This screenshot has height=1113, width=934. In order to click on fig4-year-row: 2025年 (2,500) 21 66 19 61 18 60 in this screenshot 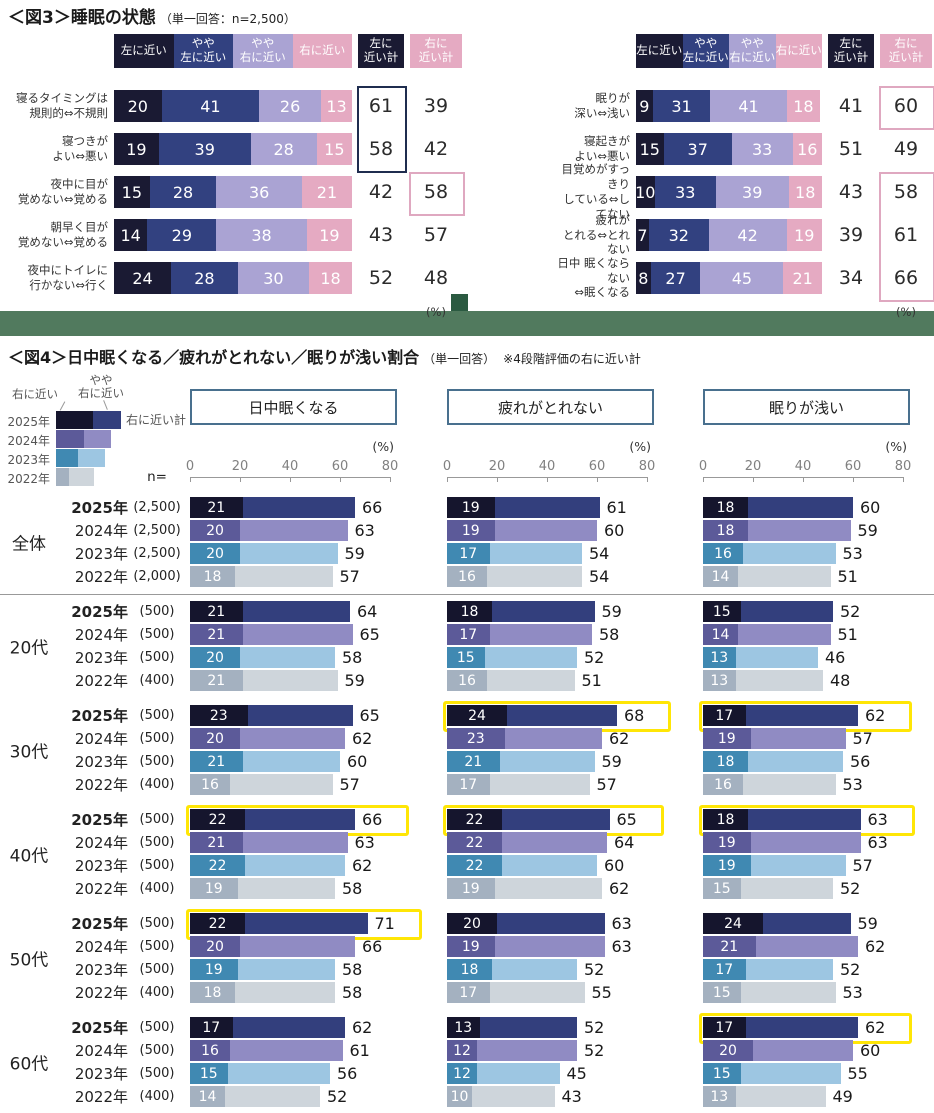, I will do `click(467, 507)`.